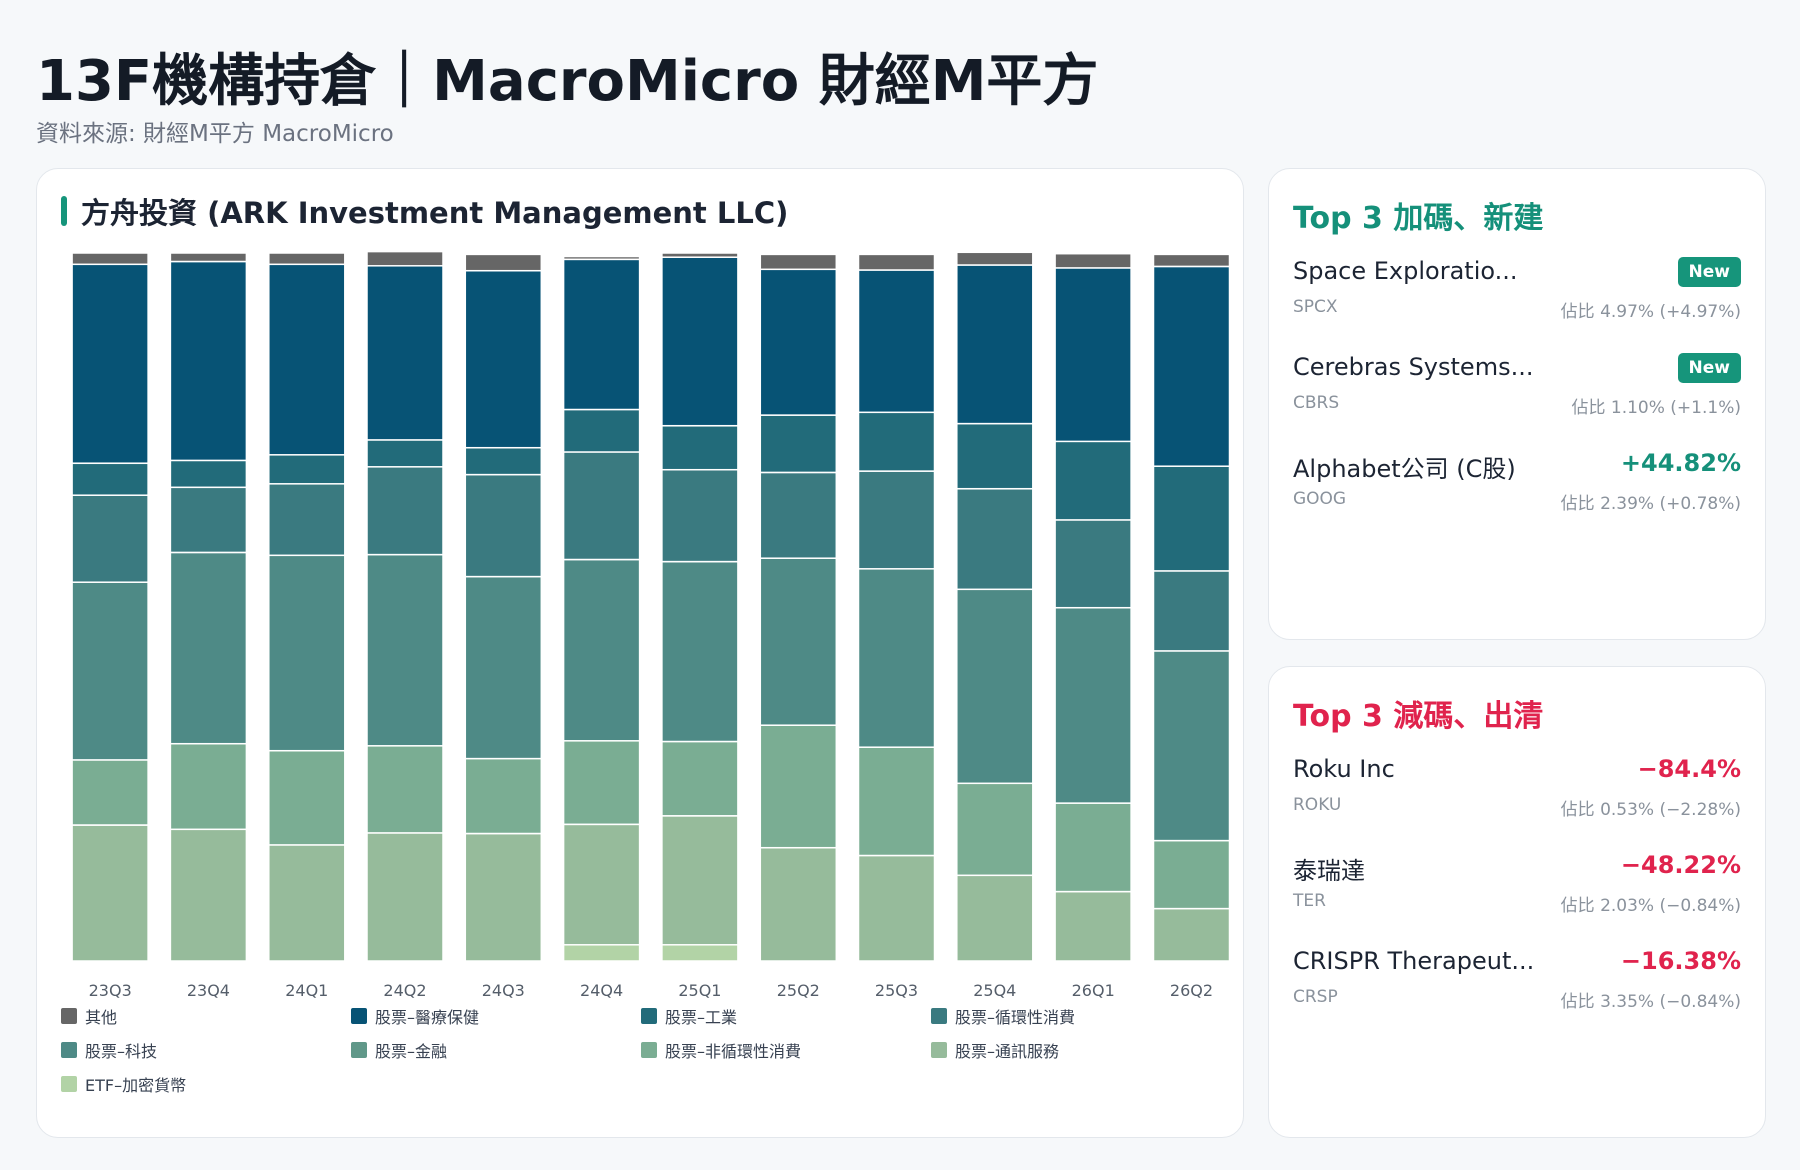  What do you see at coordinates (496, 1050) in the screenshot?
I see `legend-item: 股票–金融` at bounding box center [496, 1050].